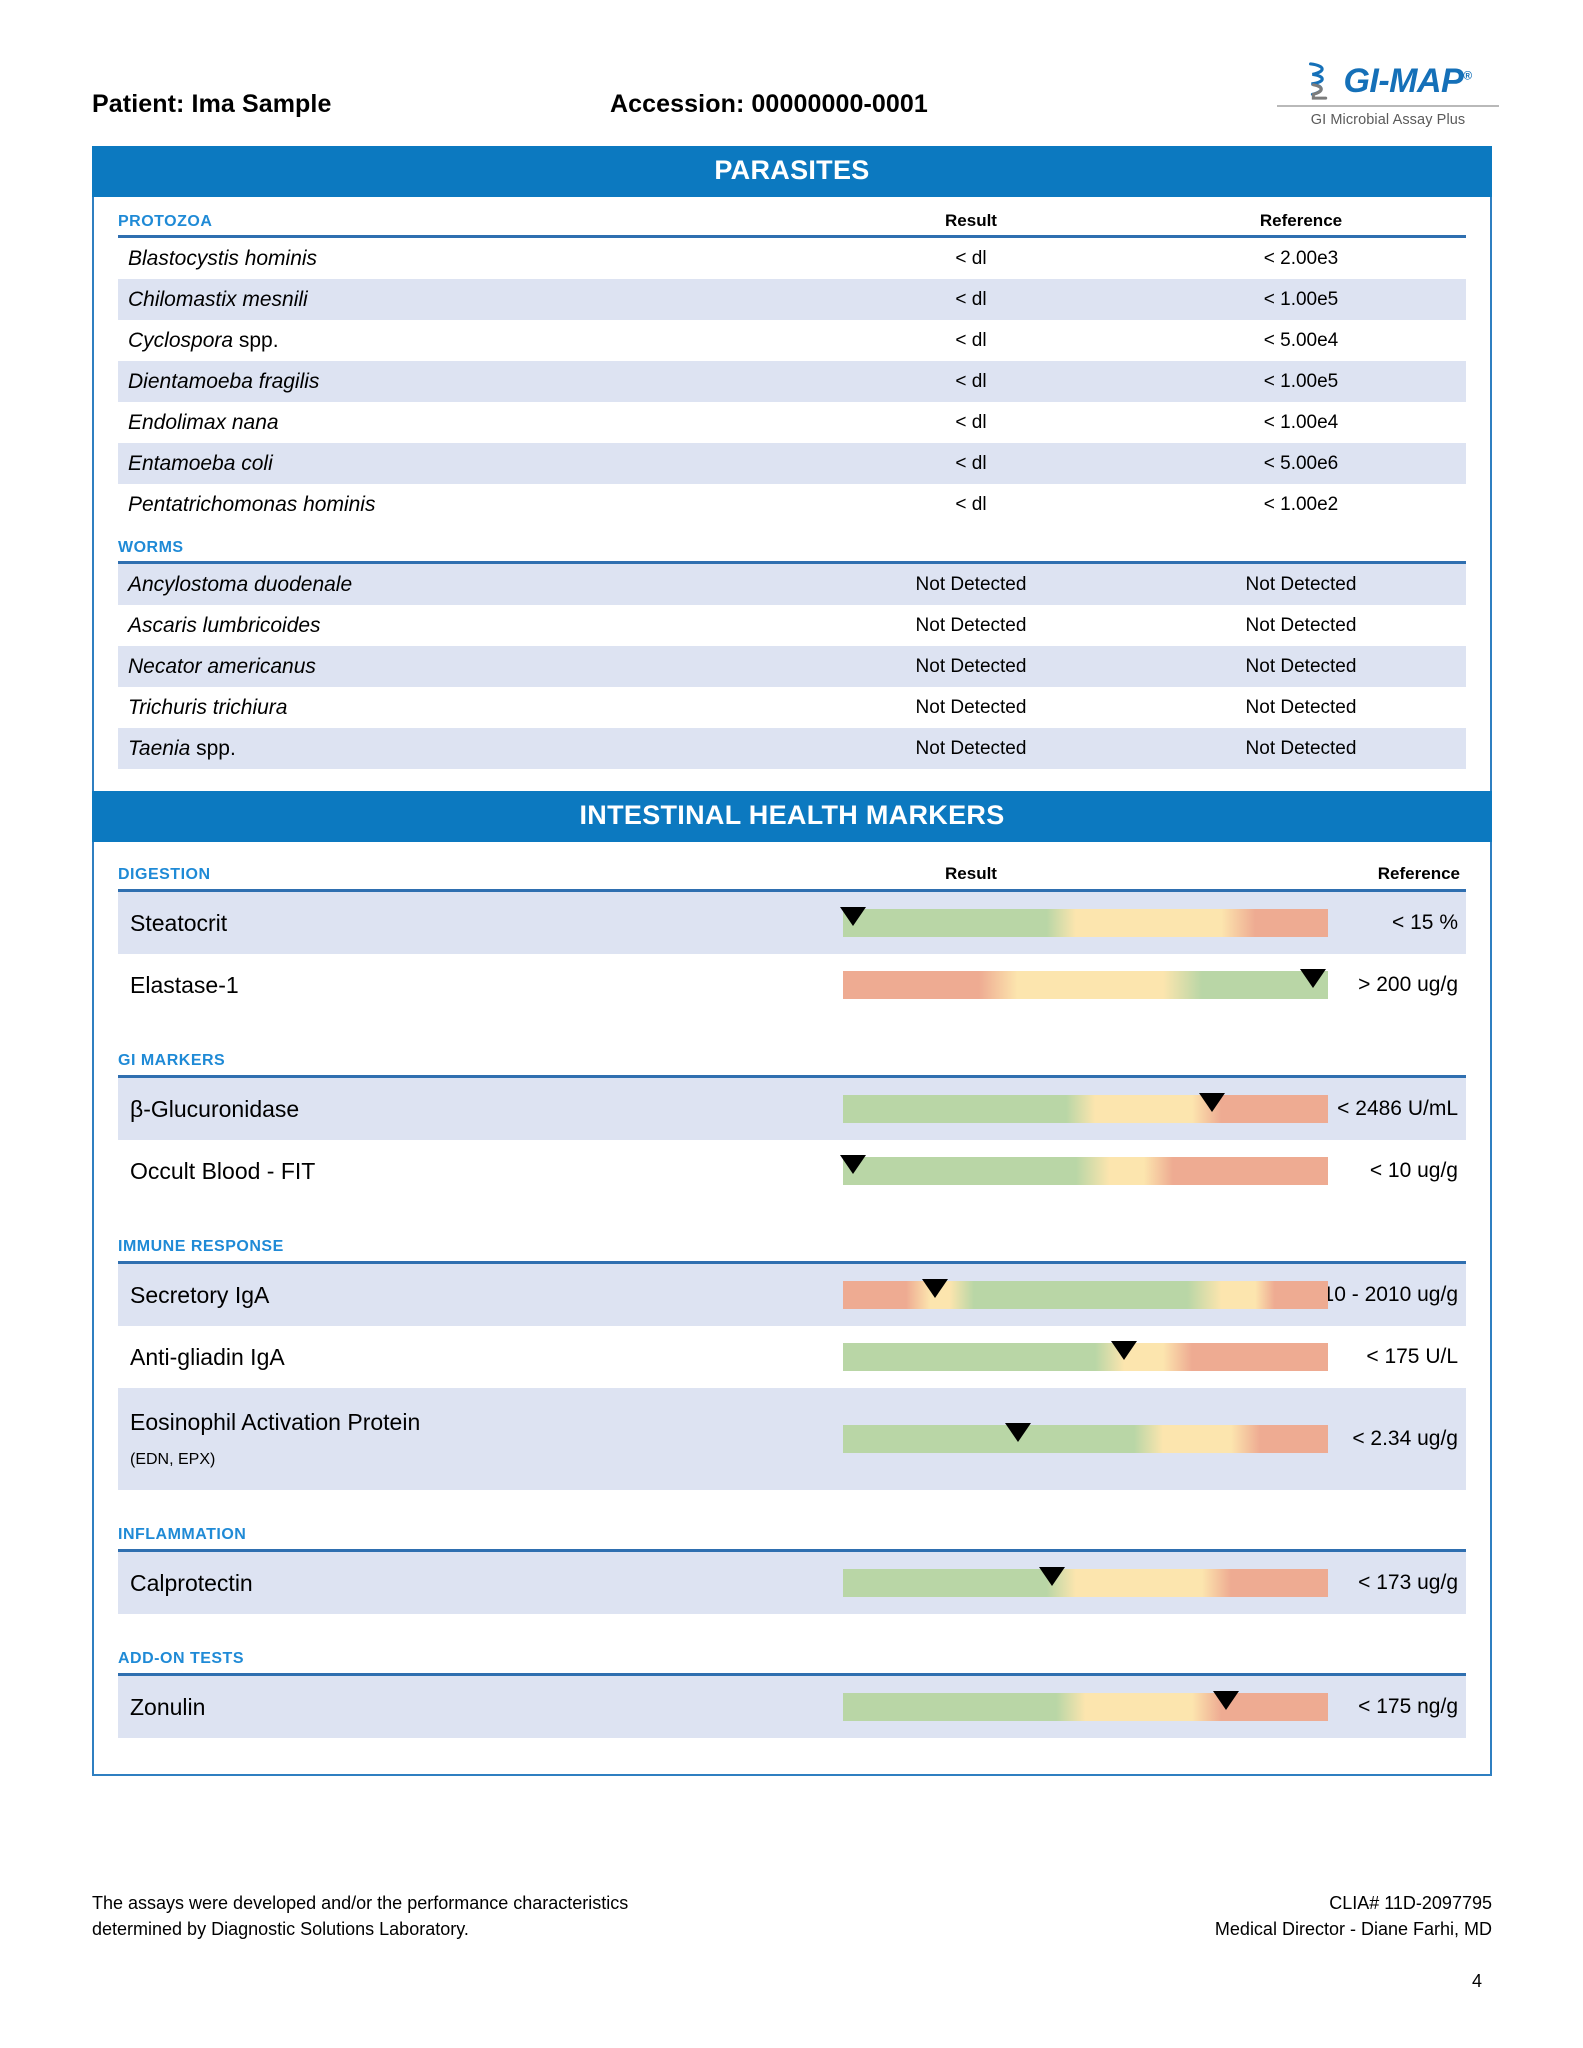  I want to click on marker-reference-range: < 175 U/L, so click(1412, 1356).